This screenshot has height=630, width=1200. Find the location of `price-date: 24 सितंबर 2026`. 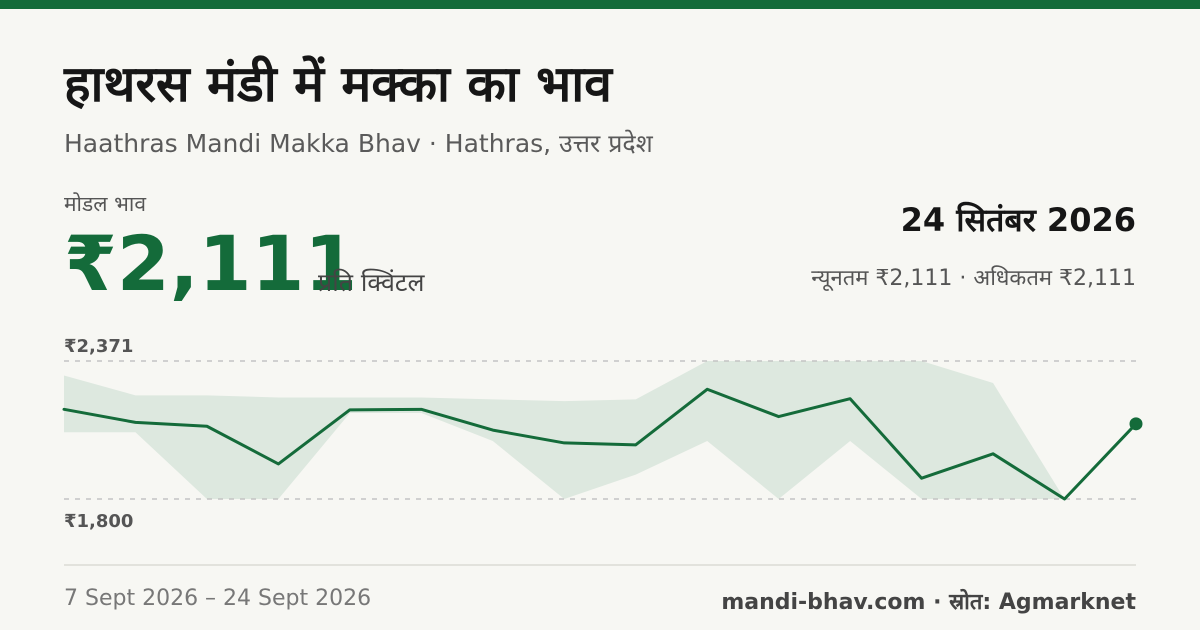

price-date: 24 सितंबर 2026 is located at coordinates (1018, 220).